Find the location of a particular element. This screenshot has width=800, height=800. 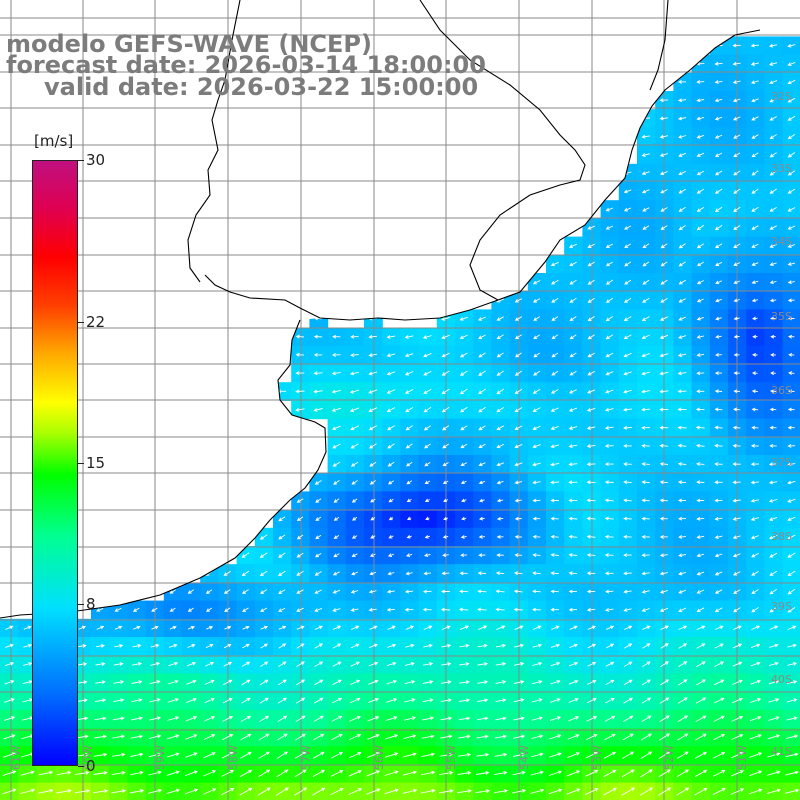

latitude-label: 41S is located at coordinates (781, 751).